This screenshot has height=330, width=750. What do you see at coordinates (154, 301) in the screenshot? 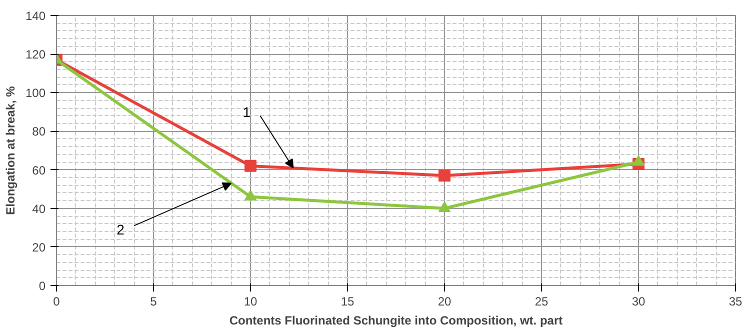
I see `x-tick-label: 5` at bounding box center [154, 301].